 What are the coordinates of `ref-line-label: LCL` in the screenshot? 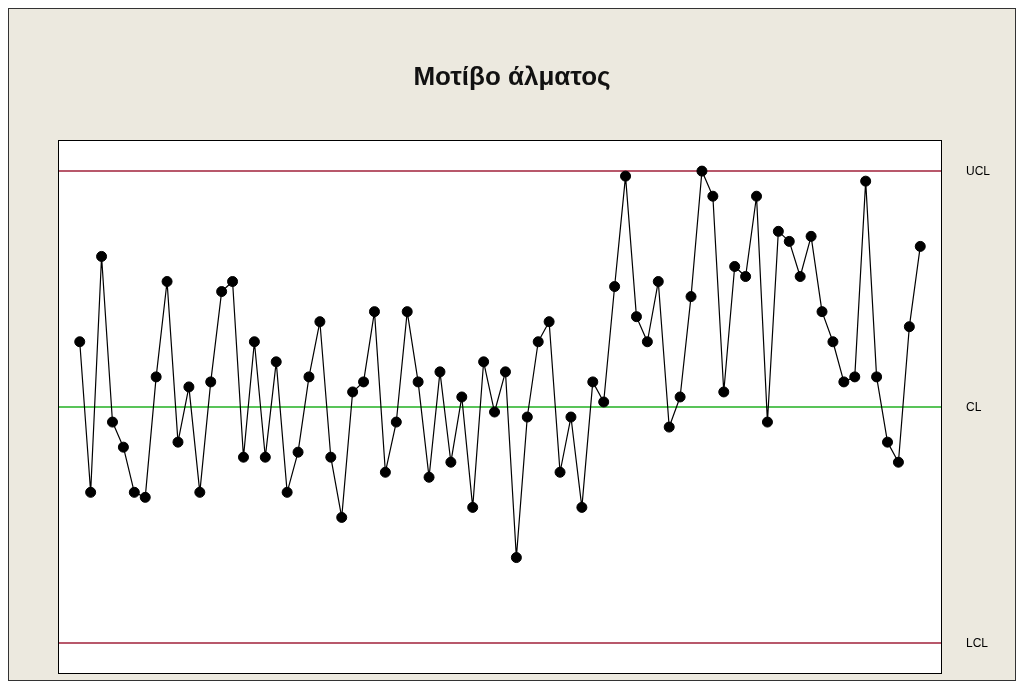 It's located at (977, 643).